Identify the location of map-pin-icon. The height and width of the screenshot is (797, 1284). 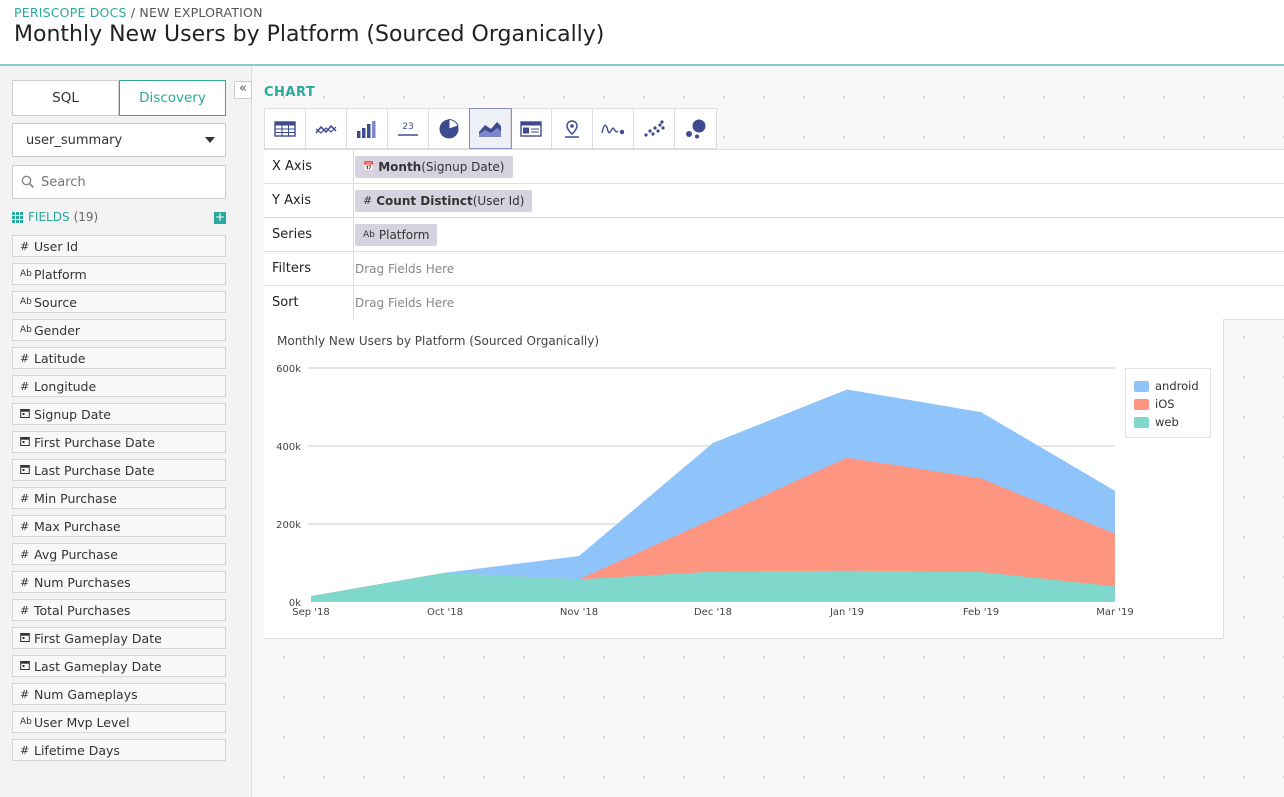
(572, 128).